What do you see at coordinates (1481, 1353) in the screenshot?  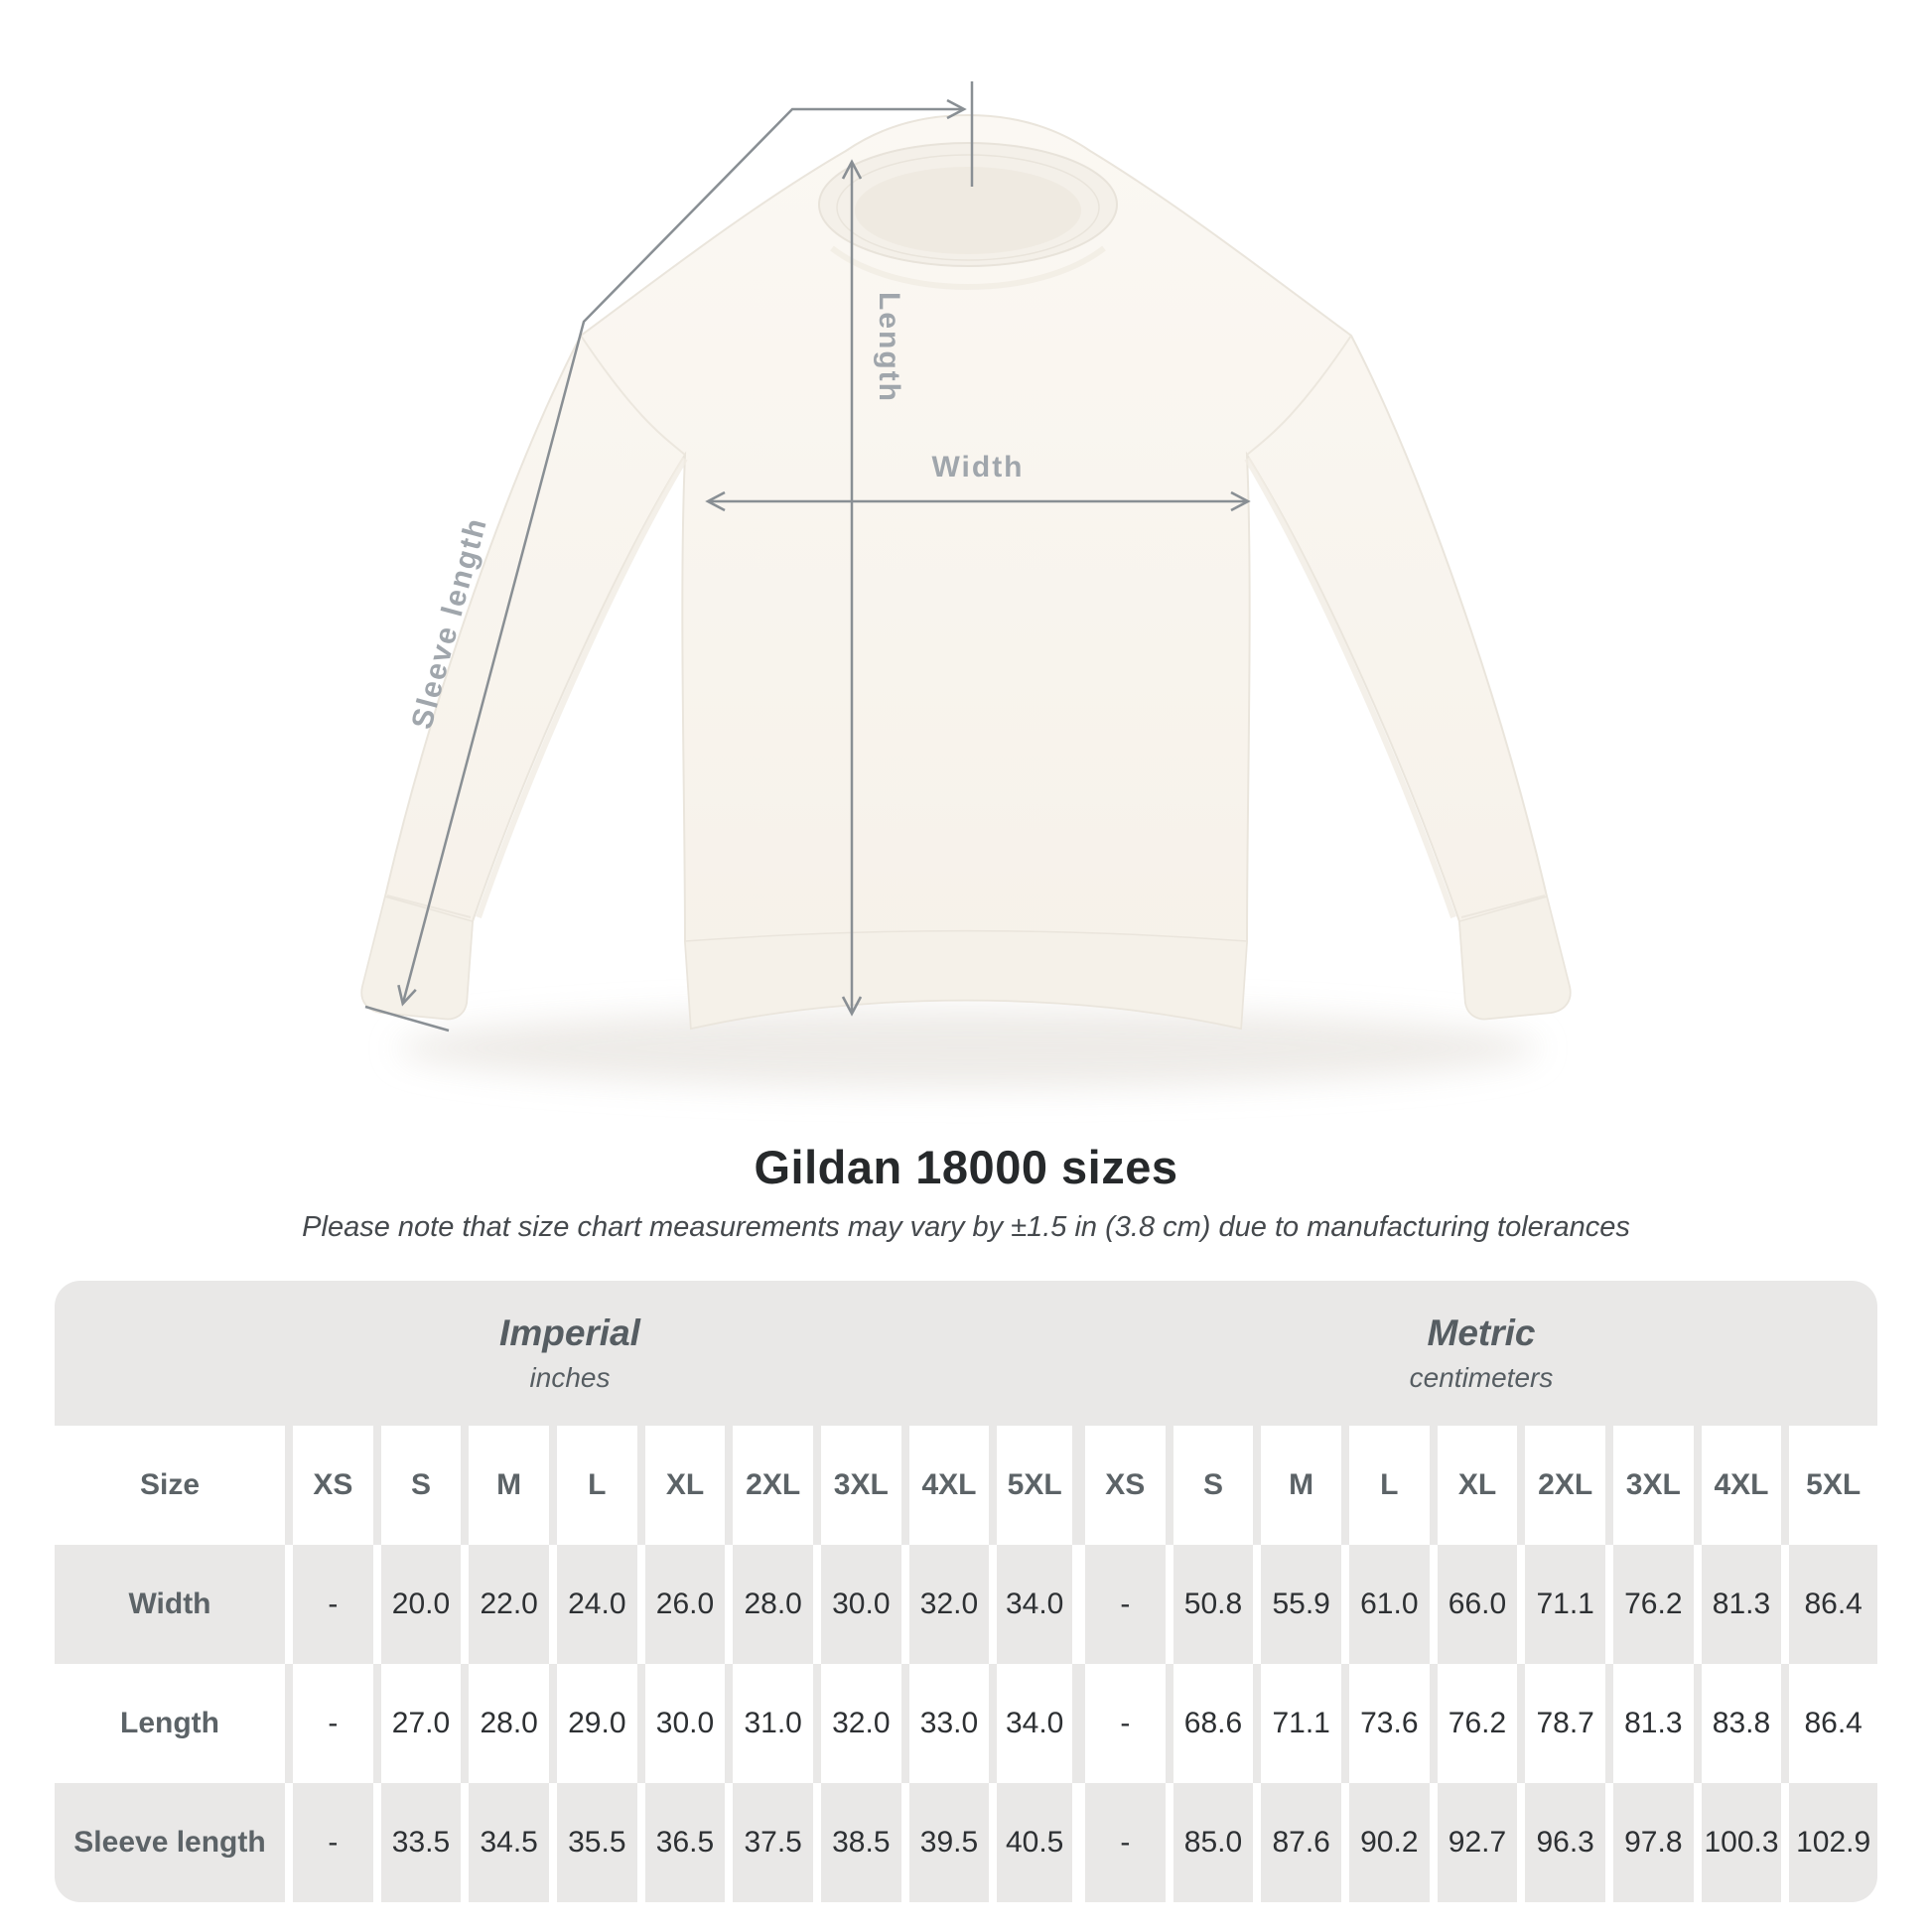 I see `unit-group-metric: Metric centimeters` at bounding box center [1481, 1353].